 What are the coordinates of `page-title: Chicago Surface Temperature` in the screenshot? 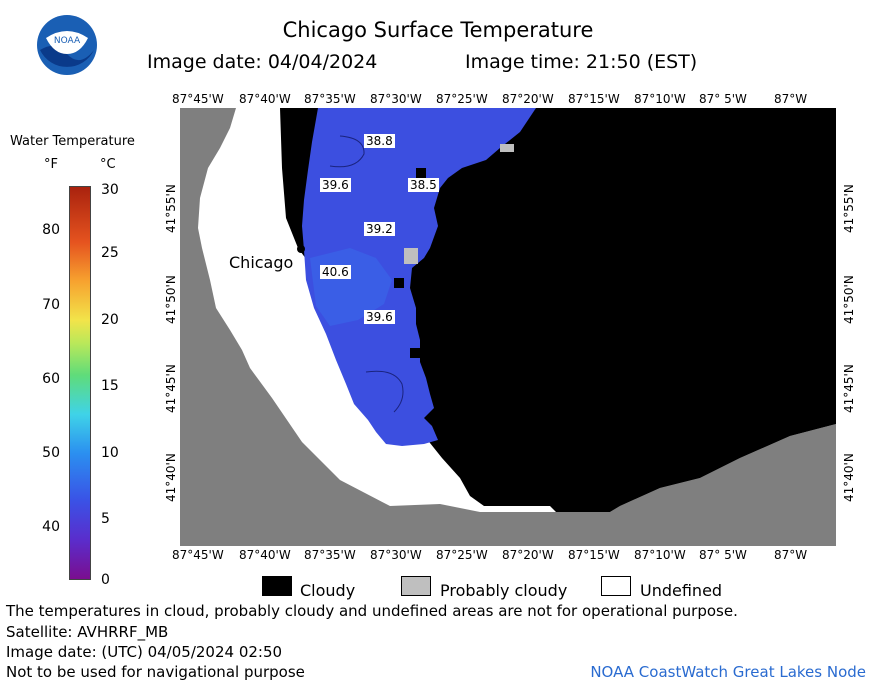 It's located at (438, 30).